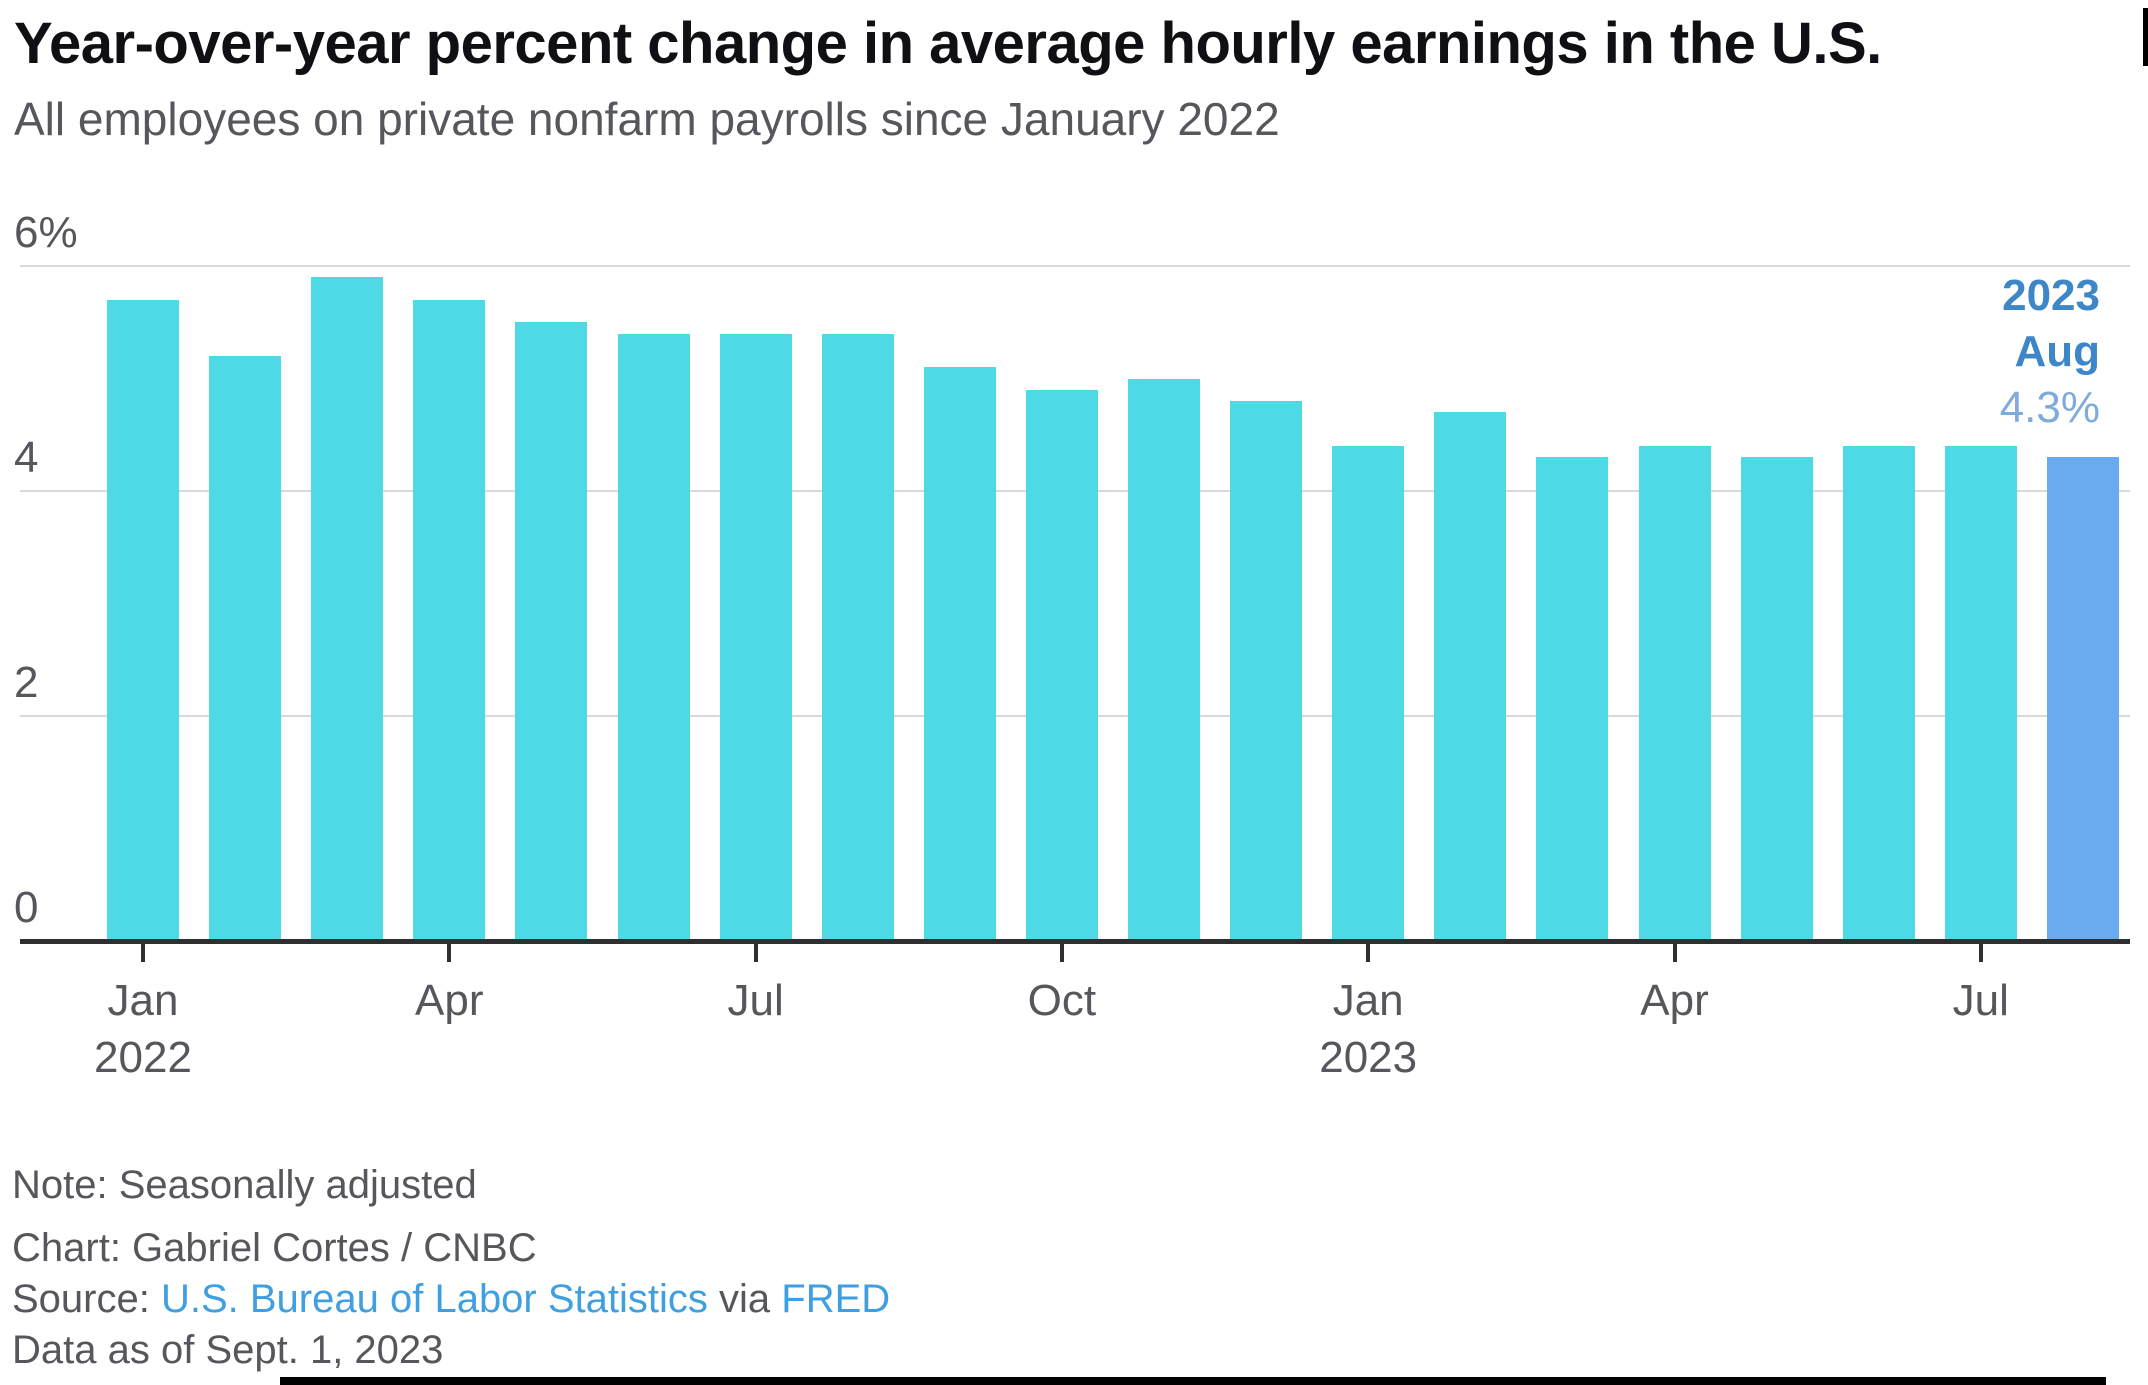 This screenshot has width=2148, height=1385. Describe the element at coordinates (1980, 695) in the screenshot. I see `bar-jul-2023` at that location.